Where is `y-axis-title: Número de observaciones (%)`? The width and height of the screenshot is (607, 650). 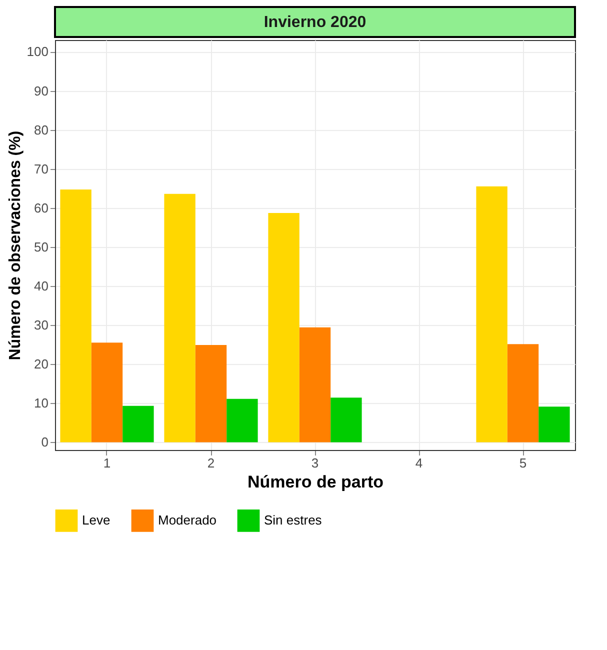 y-axis-title: Número de observaciones (%) is located at coordinates (15, 245).